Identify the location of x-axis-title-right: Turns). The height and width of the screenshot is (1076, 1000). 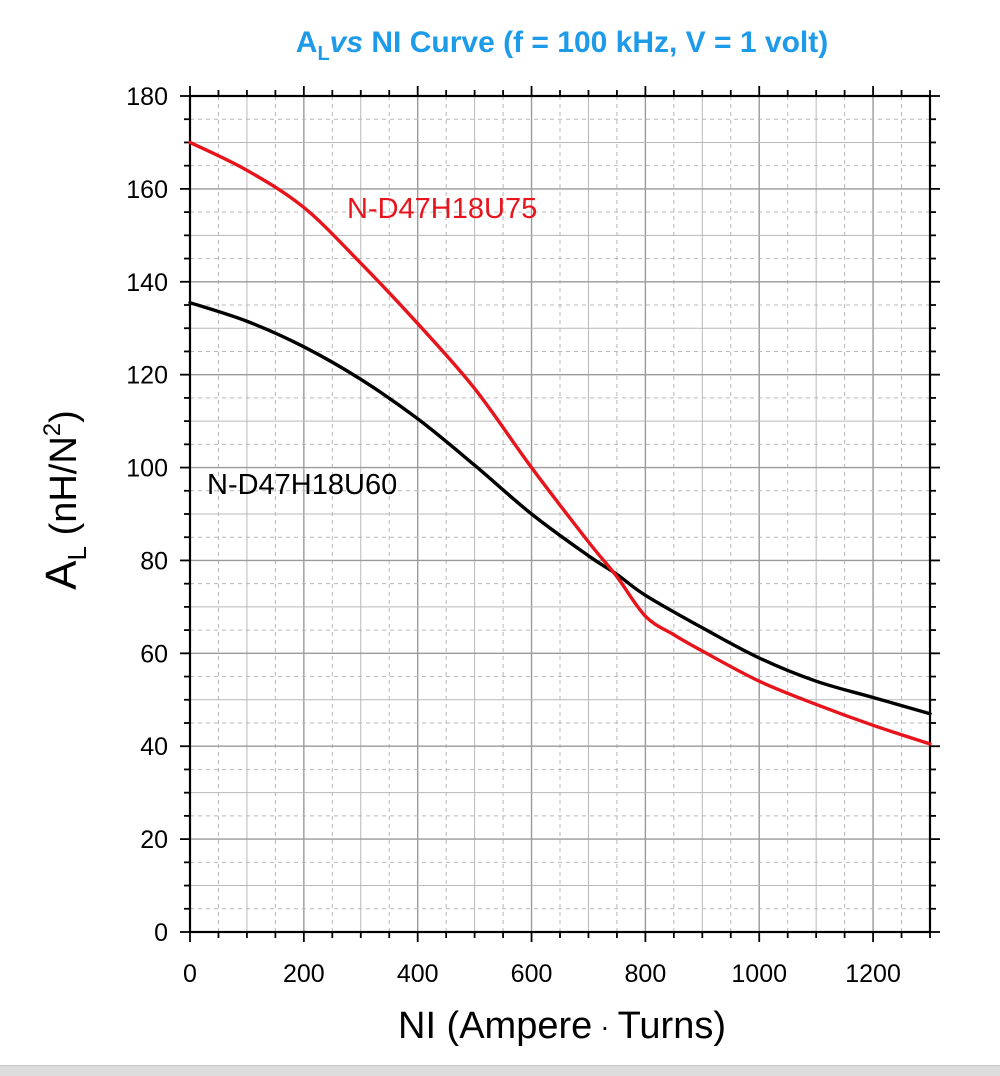
(672, 1026).